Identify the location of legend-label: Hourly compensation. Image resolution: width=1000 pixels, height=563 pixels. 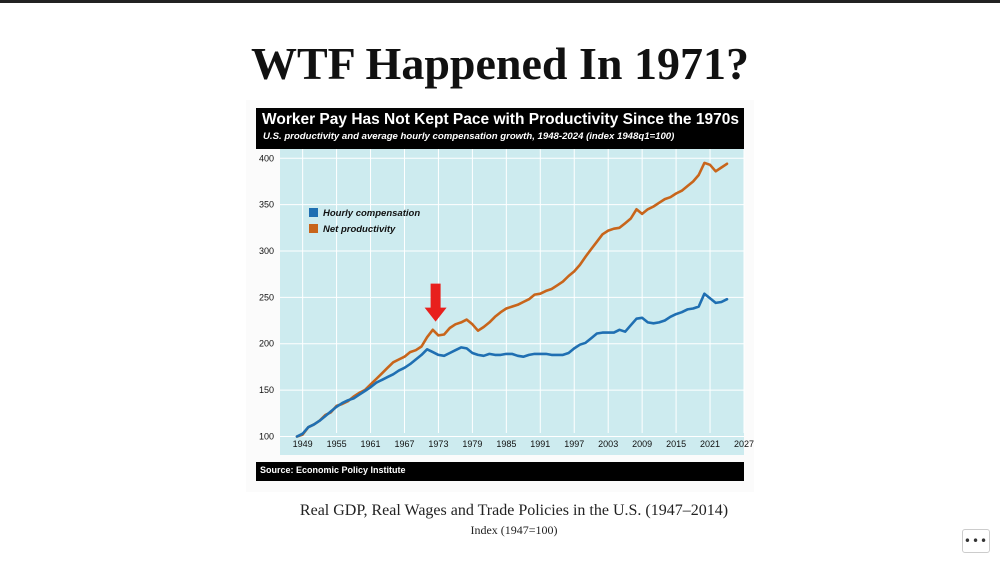
(371, 213).